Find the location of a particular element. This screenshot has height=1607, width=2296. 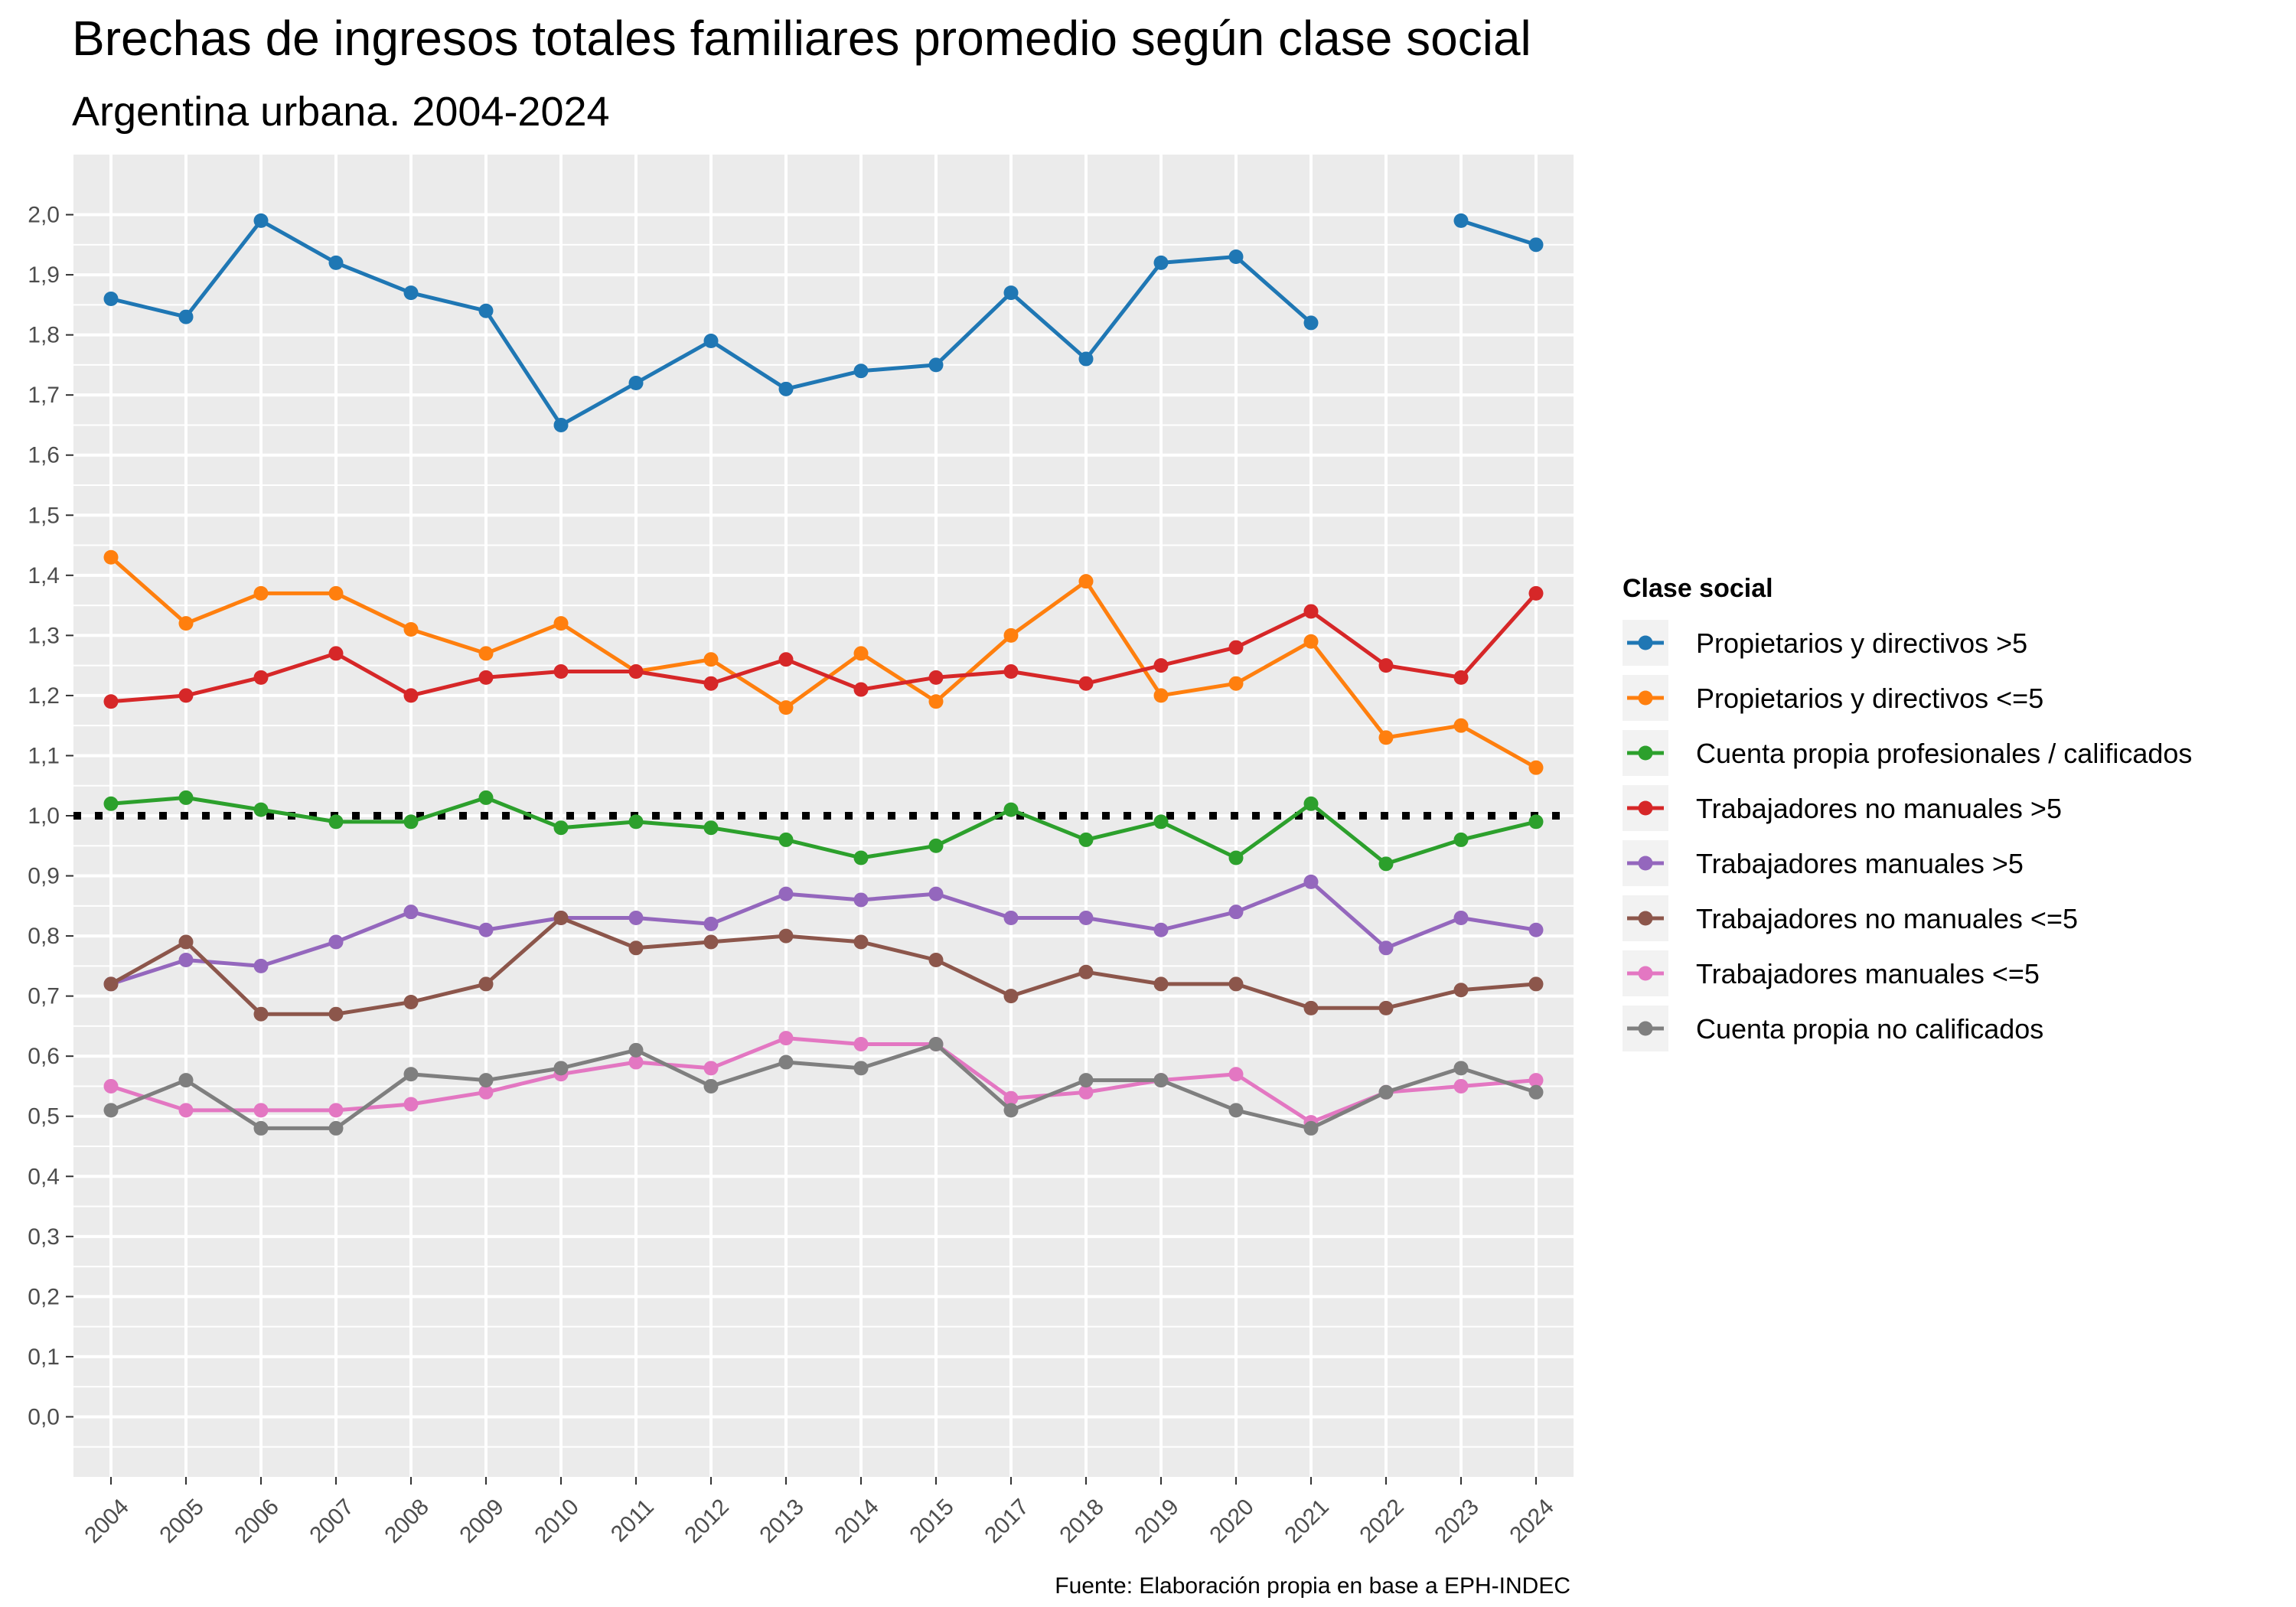

x-tick-label: 2007 is located at coordinates (332, 1522).